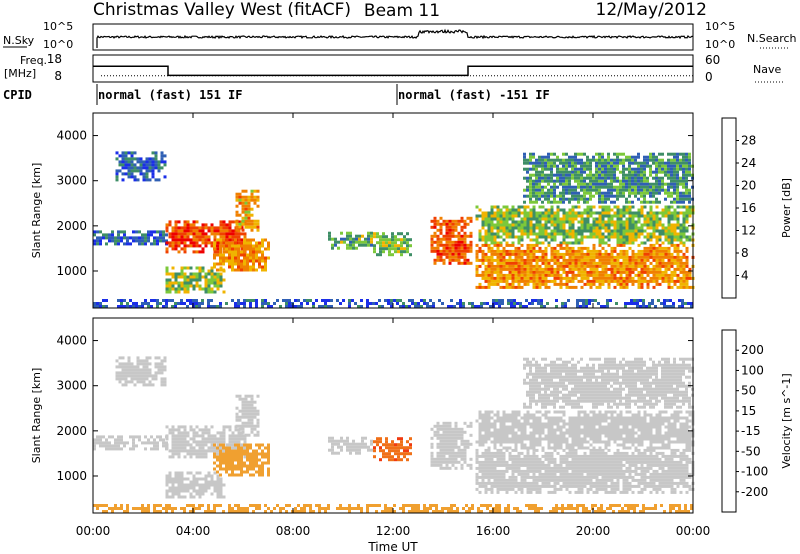 The height and width of the screenshot is (554, 800). I want to click on x-tick-label: 12:00, so click(393, 531).